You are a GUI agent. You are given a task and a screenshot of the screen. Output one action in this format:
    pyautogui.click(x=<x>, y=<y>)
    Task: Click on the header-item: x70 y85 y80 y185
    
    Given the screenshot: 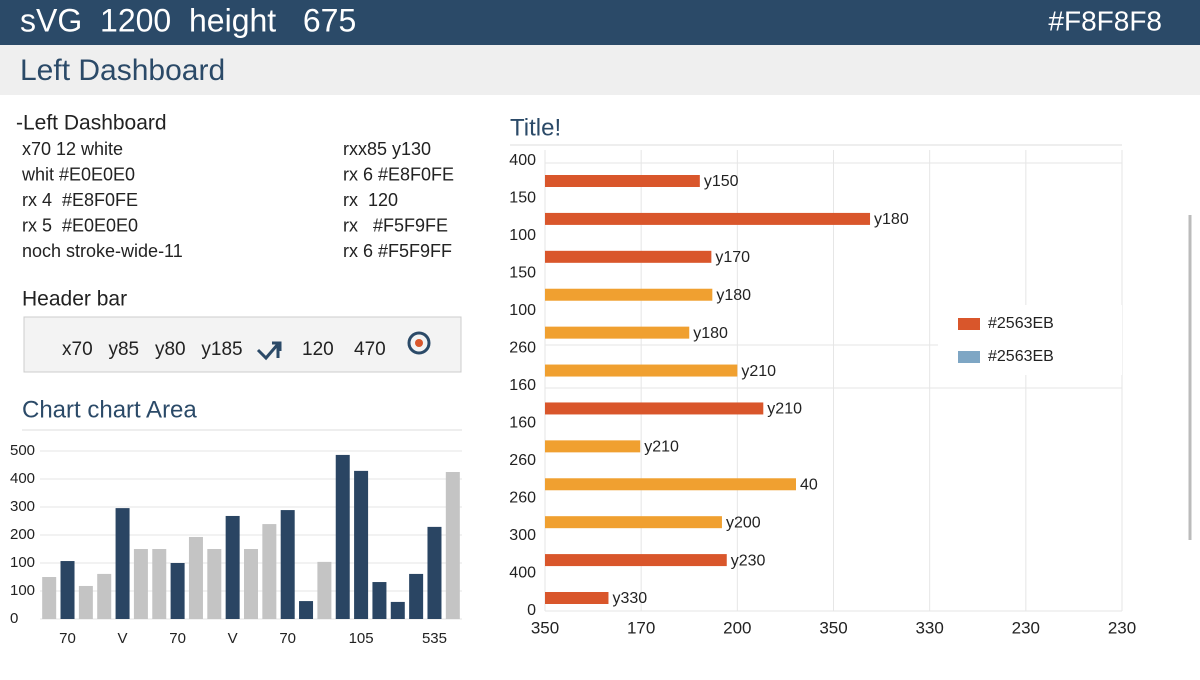 What is the action you would take?
    pyautogui.click(x=152, y=349)
    